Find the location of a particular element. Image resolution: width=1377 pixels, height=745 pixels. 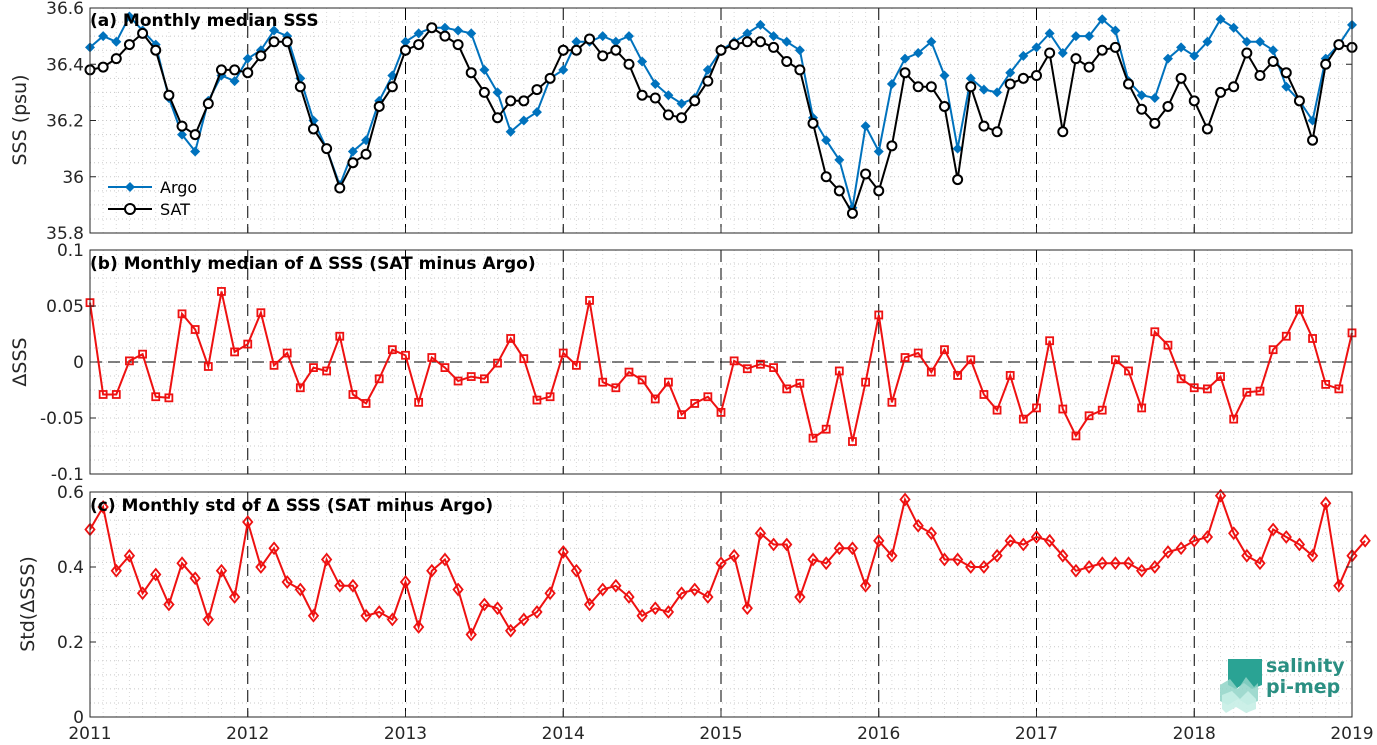

legend: Argo SAT is located at coordinates (152, 198).